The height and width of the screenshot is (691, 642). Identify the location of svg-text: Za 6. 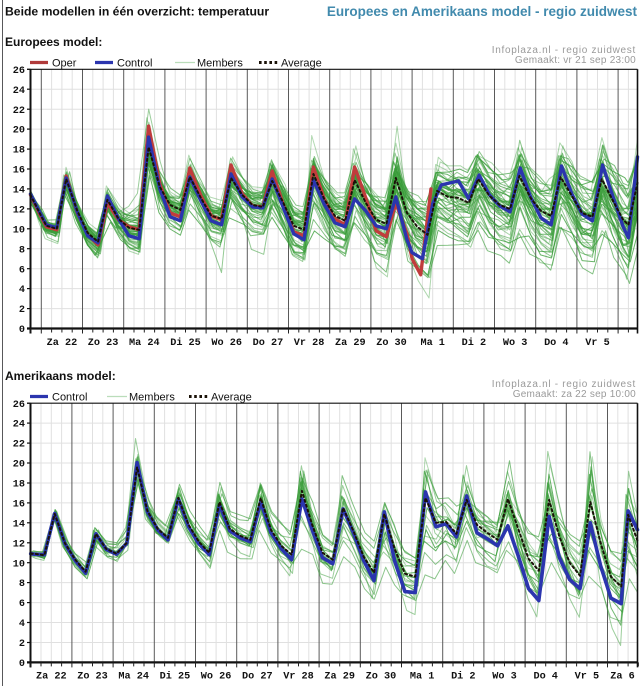
(622, 677).